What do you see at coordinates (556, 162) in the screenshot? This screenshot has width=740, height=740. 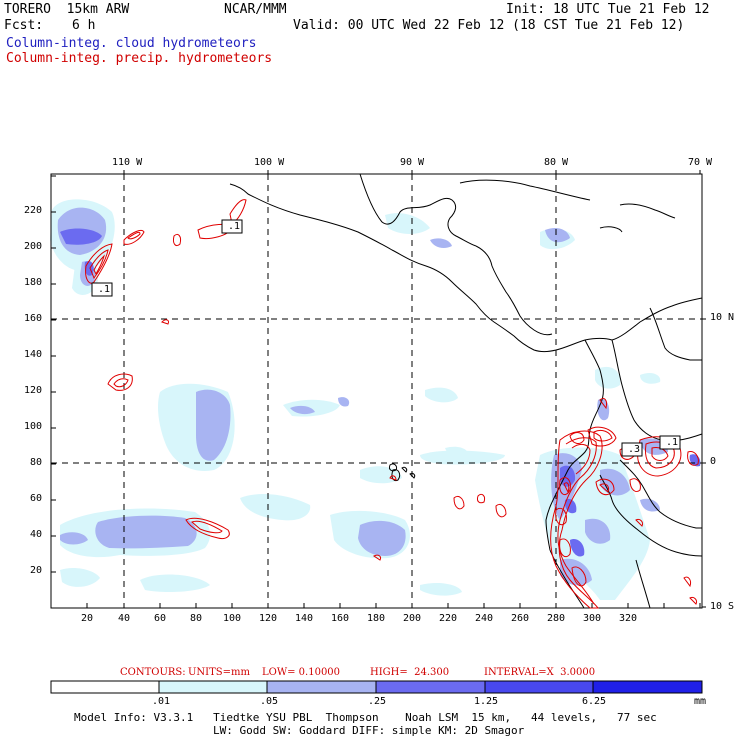 I see `lon-label: 80 W` at bounding box center [556, 162].